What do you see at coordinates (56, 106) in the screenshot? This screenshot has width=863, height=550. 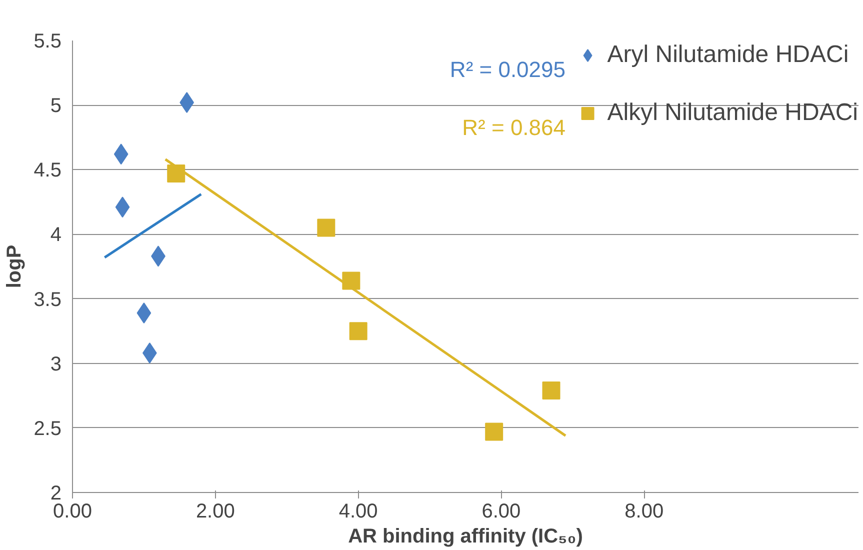 I see `y-tick-label: 5` at bounding box center [56, 106].